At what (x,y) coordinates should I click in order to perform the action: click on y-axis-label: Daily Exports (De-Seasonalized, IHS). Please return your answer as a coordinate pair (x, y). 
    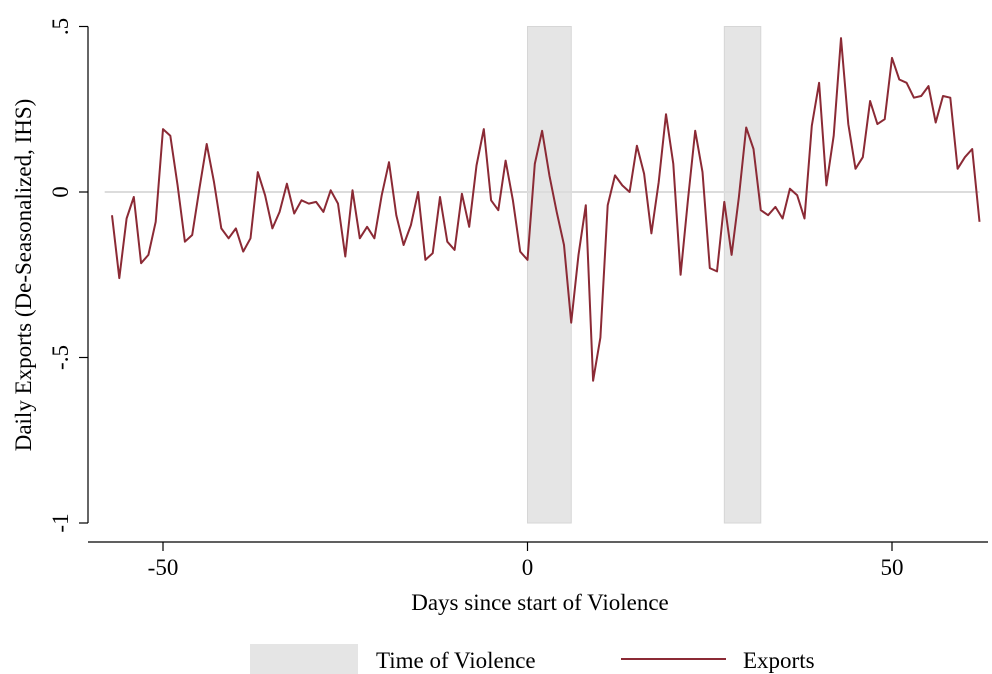
    Looking at the image, I should click on (23, 275).